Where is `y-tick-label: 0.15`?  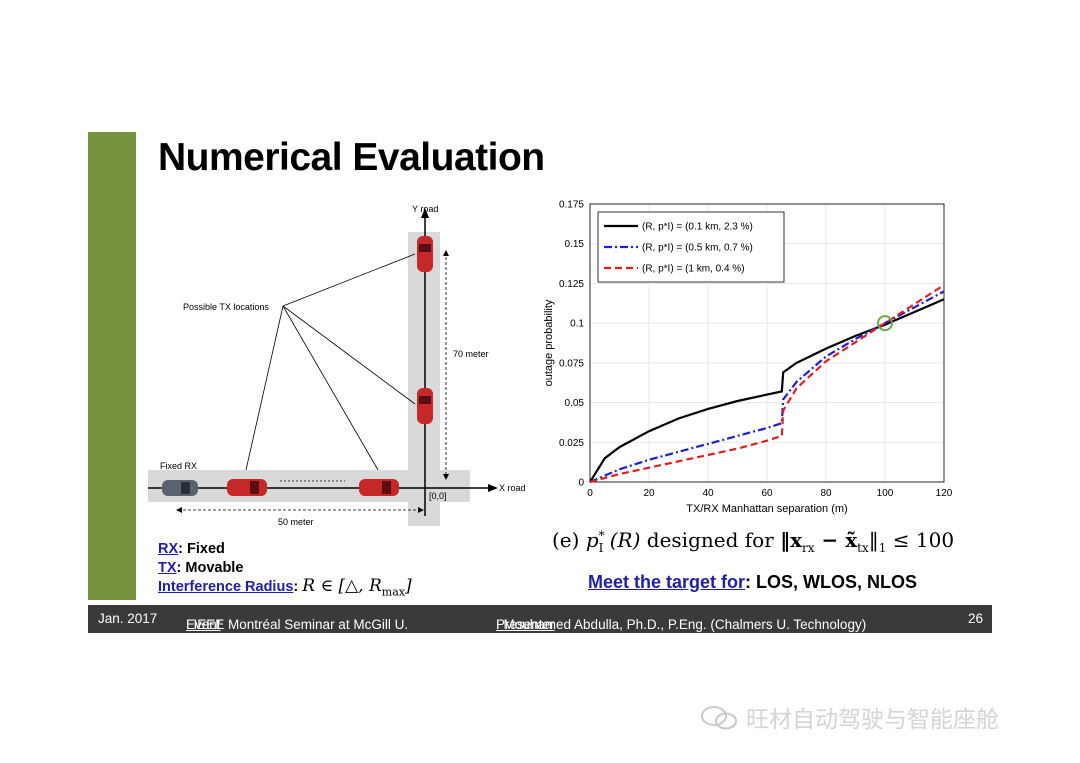
y-tick-label: 0.15 is located at coordinates (575, 244).